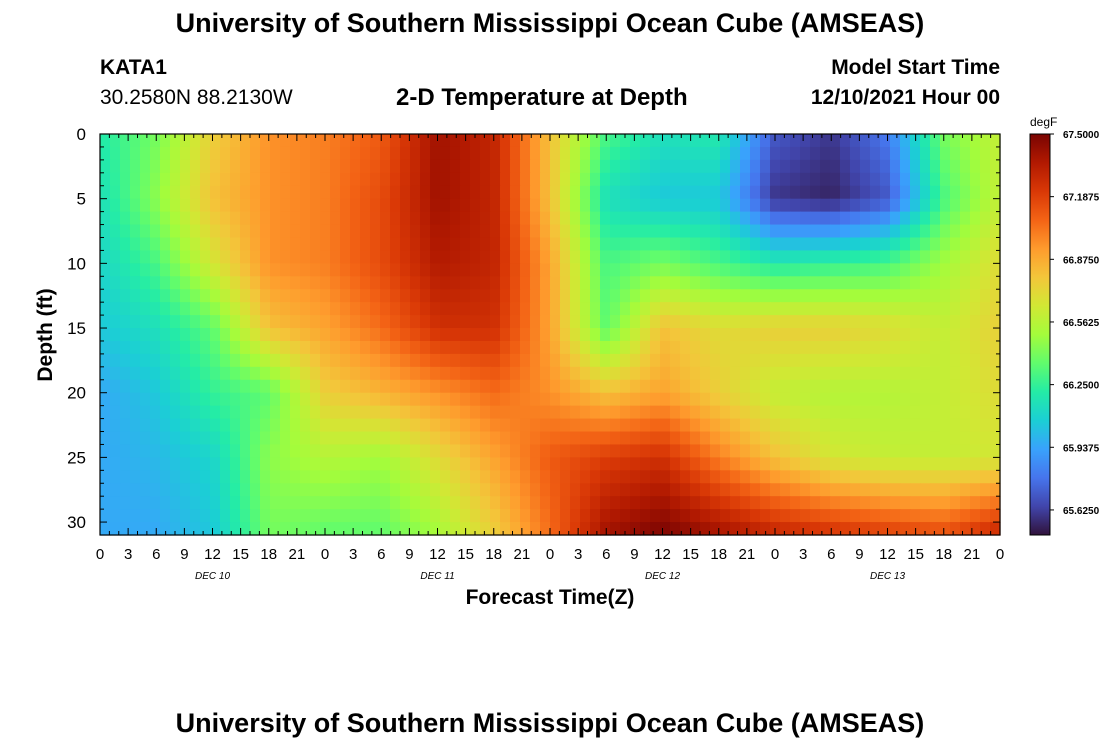 The width and height of the screenshot is (1100, 750). What do you see at coordinates (887, 576) in the screenshot?
I see `x-day-label: DEC 13` at bounding box center [887, 576].